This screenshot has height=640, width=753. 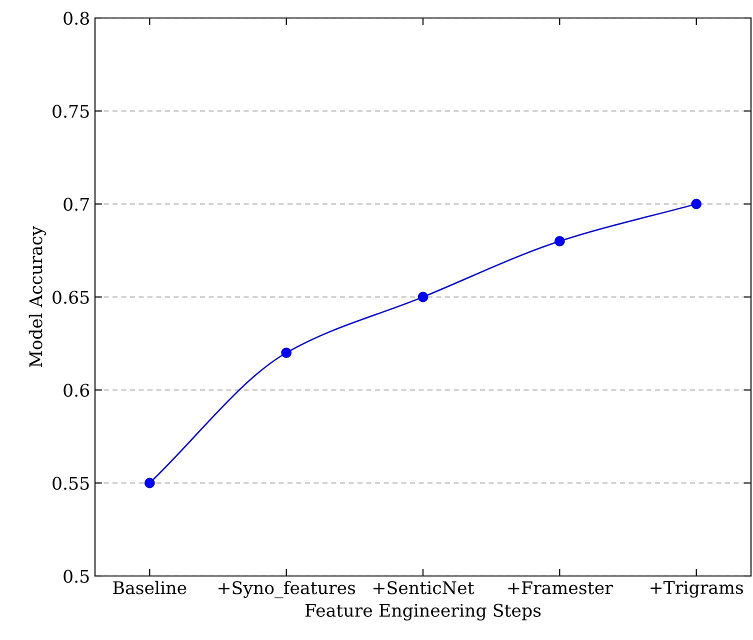 What do you see at coordinates (287, 589) in the screenshot?
I see `x-tick-label: +Syno_features` at bounding box center [287, 589].